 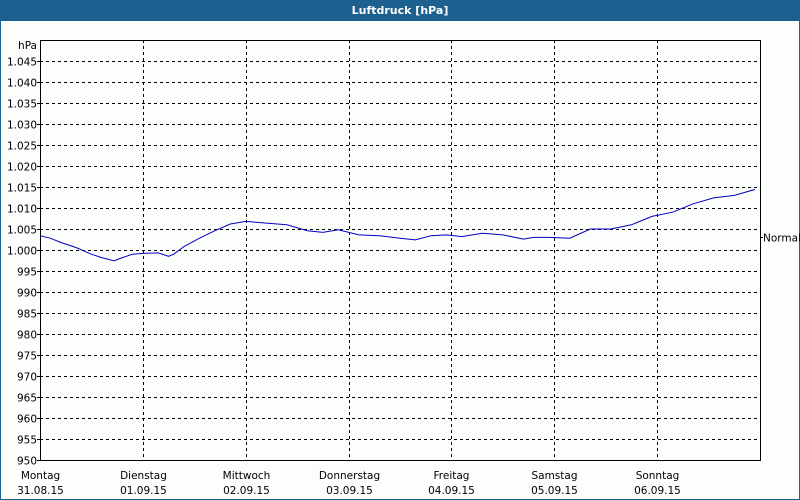 What do you see at coordinates (22, 147) in the screenshot?
I see `y-tick-label: 1.025` at bounding box center [22, 147].